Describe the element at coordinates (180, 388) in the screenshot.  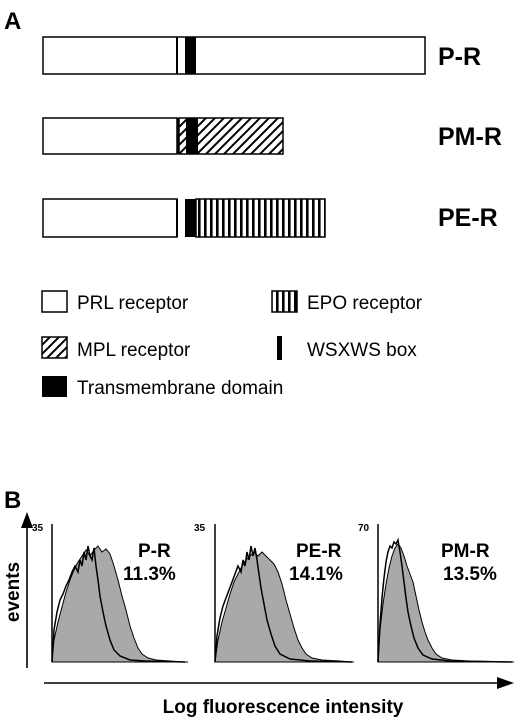
I see `legend-tm-label: Transmembrane domain` at that location.